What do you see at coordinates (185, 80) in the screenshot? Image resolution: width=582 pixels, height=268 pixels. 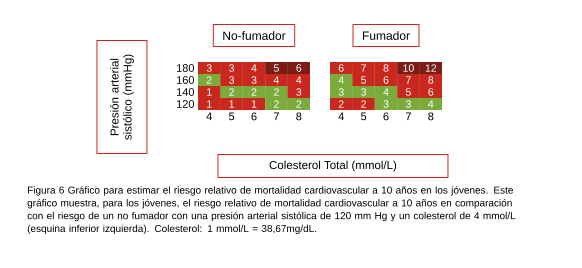 I see `y-tick-label: 160` at bounding box center [185, 80].